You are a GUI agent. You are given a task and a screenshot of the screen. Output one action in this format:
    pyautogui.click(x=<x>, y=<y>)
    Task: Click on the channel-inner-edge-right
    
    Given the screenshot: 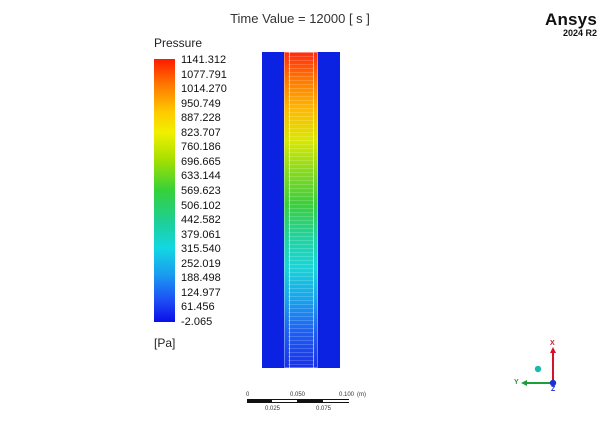 What is the action you would take?
    pyautogui.click(x=313, y=210)
    